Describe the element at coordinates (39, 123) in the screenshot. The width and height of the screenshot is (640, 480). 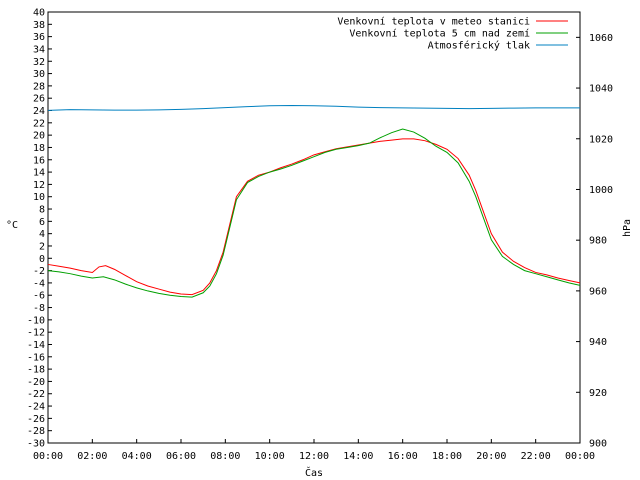
I see `y-left-tick-label: 22` at that location.